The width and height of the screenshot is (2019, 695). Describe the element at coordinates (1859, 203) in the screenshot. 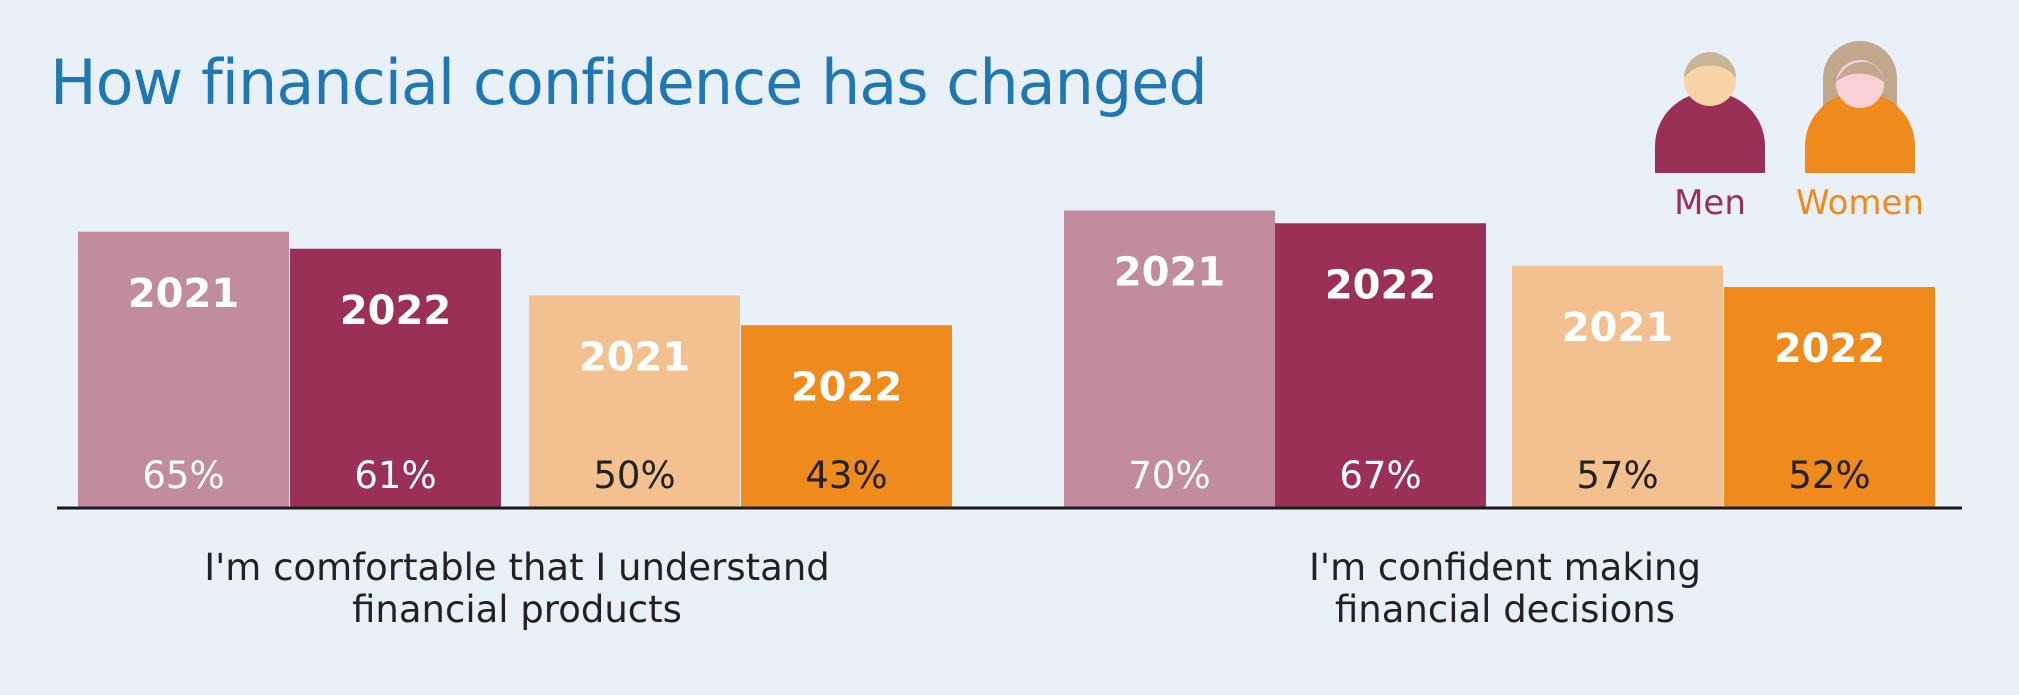

I see `legend-label-women: Women` at that location.